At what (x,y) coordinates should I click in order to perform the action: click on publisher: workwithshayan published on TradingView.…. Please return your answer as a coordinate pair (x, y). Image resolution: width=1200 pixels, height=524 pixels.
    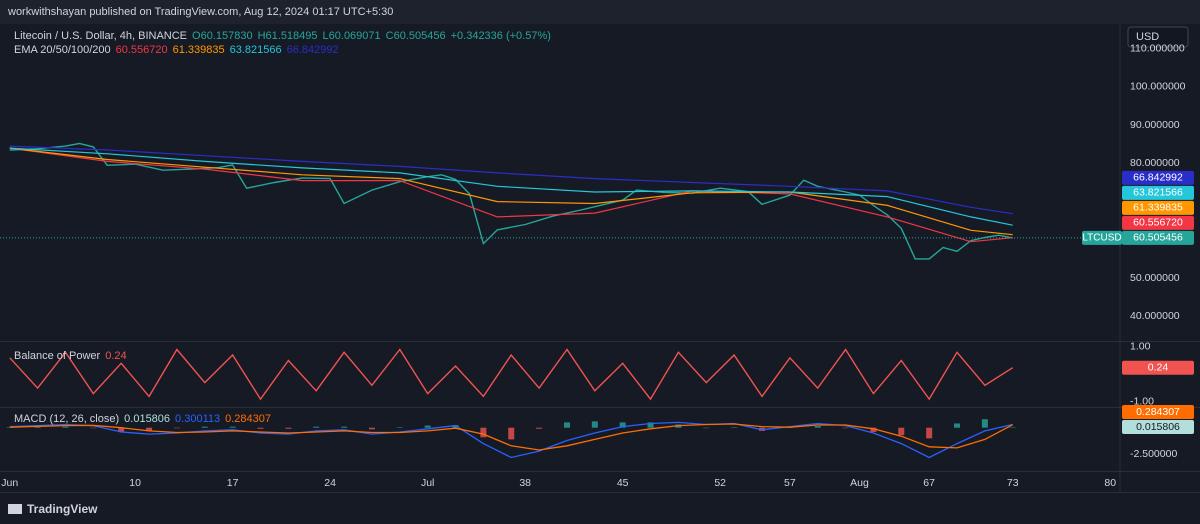
    Looking at the image, I should click on (200, 12).